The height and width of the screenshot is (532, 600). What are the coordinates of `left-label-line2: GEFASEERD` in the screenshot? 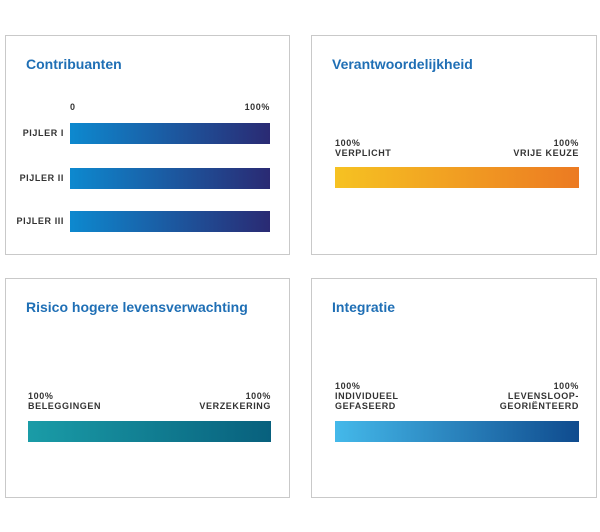 It's located at (365, 406).